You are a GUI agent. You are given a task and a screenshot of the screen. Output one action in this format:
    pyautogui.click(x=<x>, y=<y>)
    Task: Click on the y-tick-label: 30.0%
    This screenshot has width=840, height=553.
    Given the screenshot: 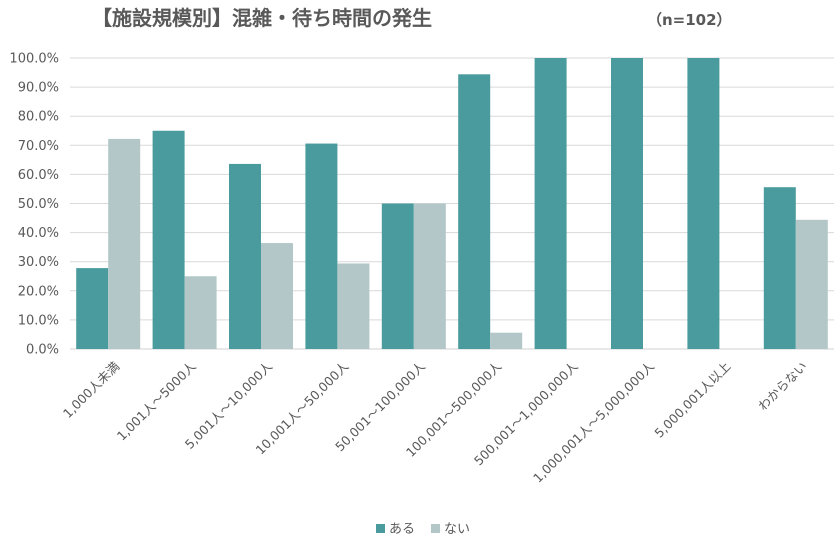 What is the action you would take?
    pyautogui.click(x=38, y=262)
    